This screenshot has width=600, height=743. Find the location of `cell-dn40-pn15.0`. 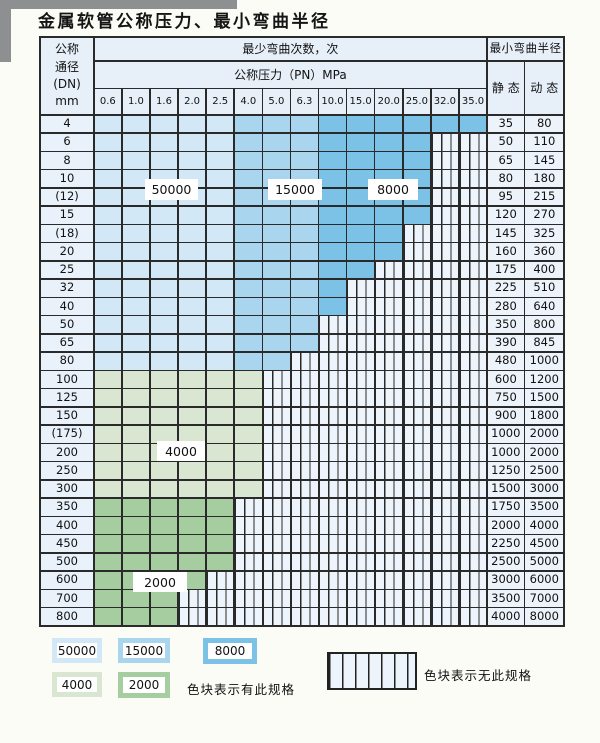

cell-dn40-pn15.0 is located at coordinates (360, 306).